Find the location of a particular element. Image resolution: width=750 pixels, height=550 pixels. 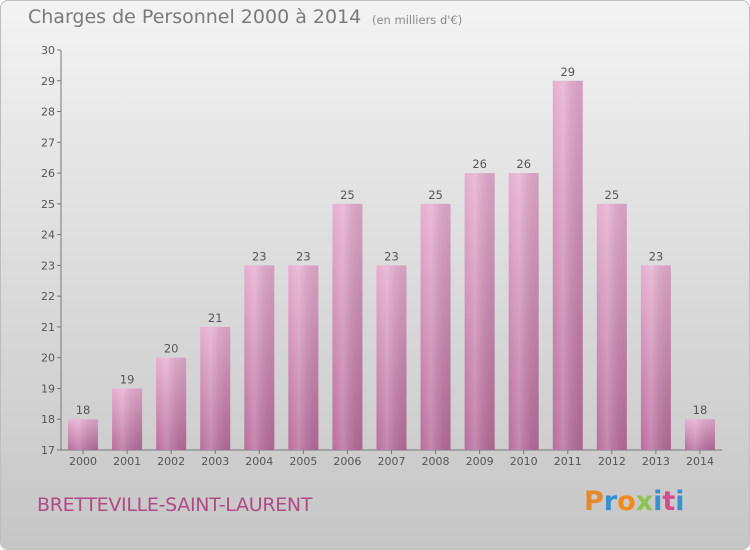

logo-letter: P is located at coordinates (594, 501).